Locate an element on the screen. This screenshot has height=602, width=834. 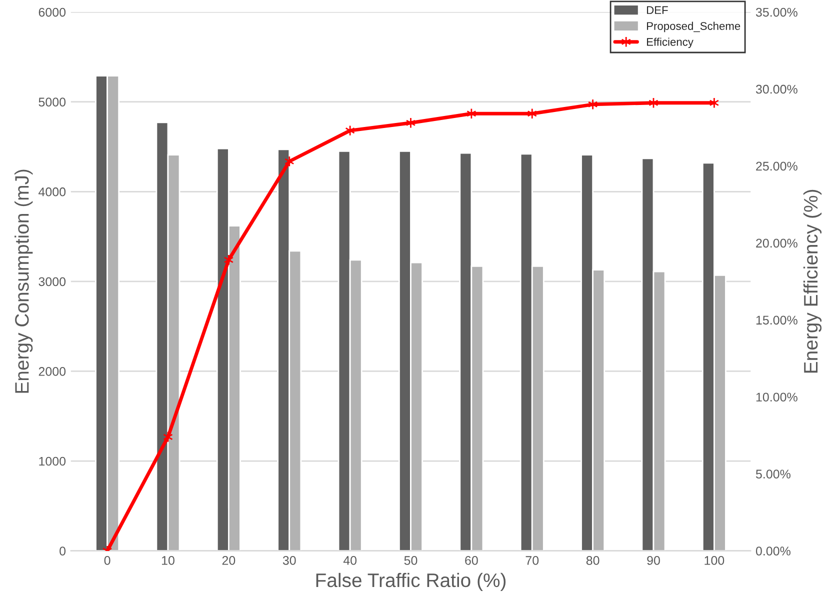
y2-tick-label: 25.00% is located at coordinates (777, 166).